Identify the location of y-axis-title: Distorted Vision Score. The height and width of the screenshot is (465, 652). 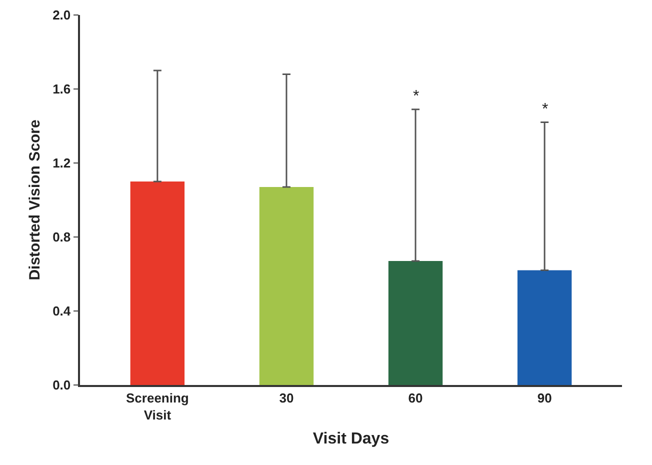
(35, 200).